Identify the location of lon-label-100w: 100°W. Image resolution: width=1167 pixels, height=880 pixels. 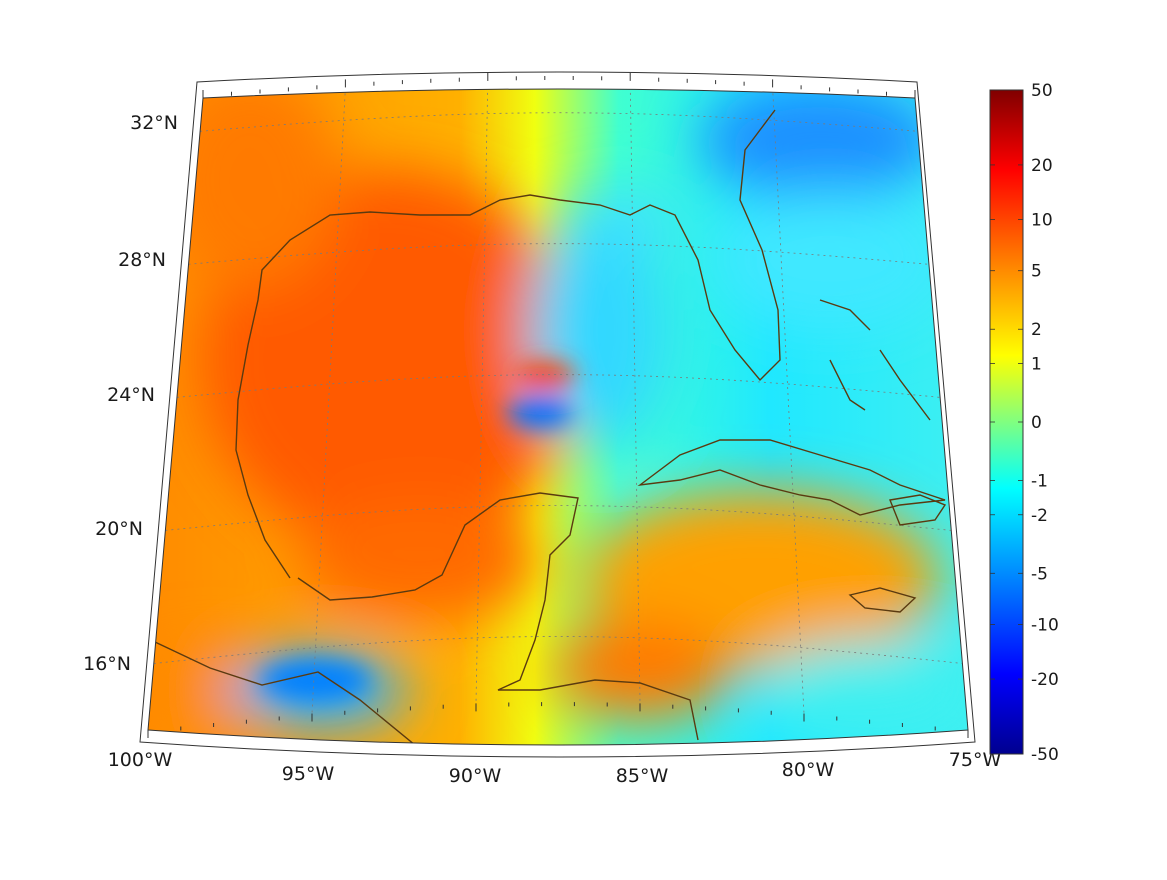
(140, 760).